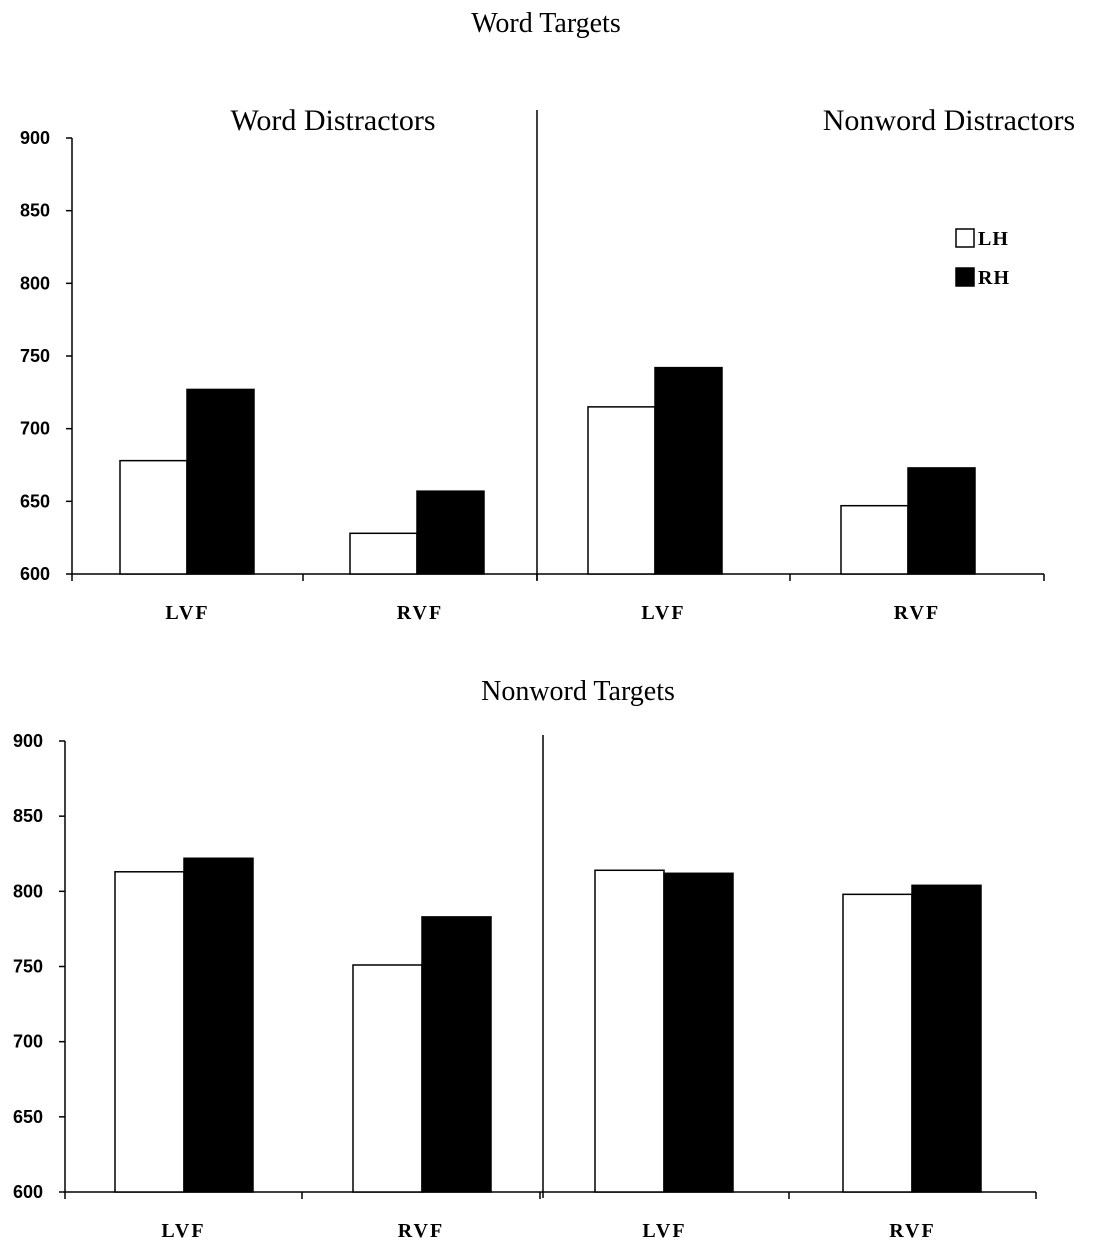  I want to click on chart-2-y-tick-label: 750, so click(28, 967).